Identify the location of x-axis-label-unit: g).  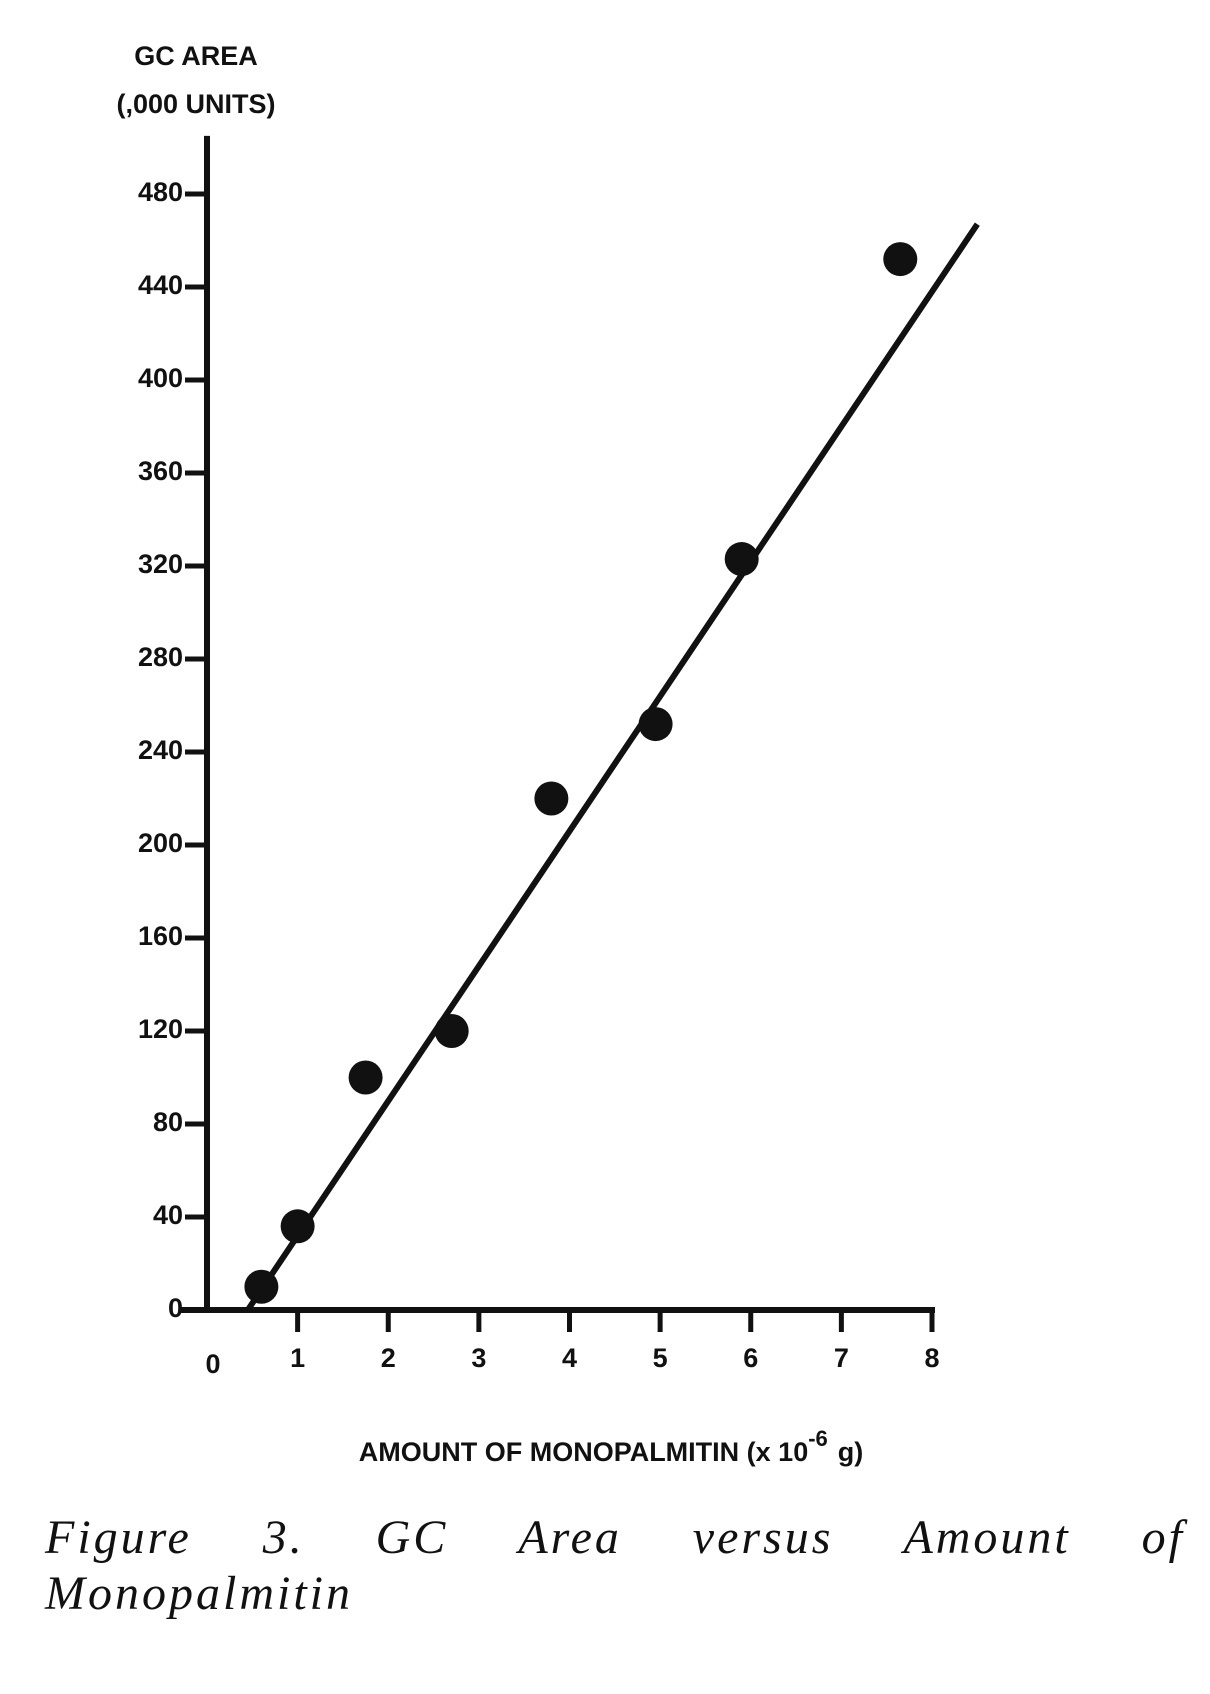
(850, 1452).